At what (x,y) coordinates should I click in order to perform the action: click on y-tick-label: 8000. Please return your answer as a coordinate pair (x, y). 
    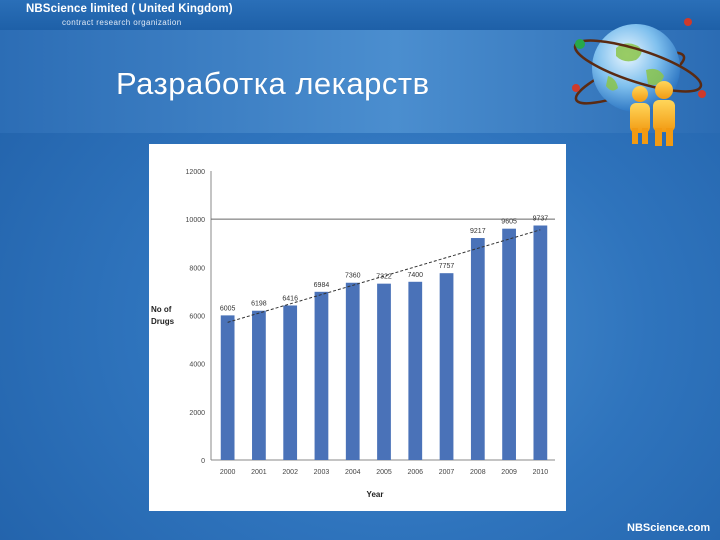
    Looking at the image, I should click on (197, 268).